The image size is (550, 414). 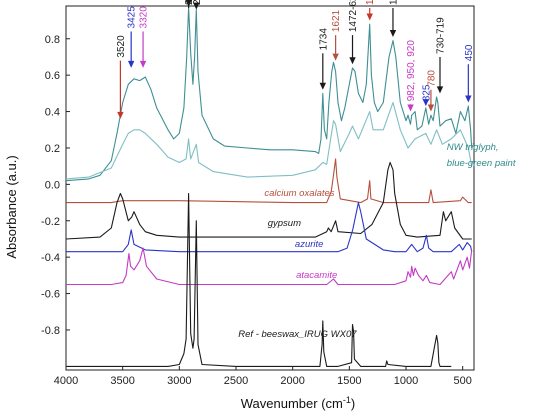 What do you see at coordinates (50, 295) in the screenshot?
I see `y-tick-label: -0.6` at bounding box center [50, 295].